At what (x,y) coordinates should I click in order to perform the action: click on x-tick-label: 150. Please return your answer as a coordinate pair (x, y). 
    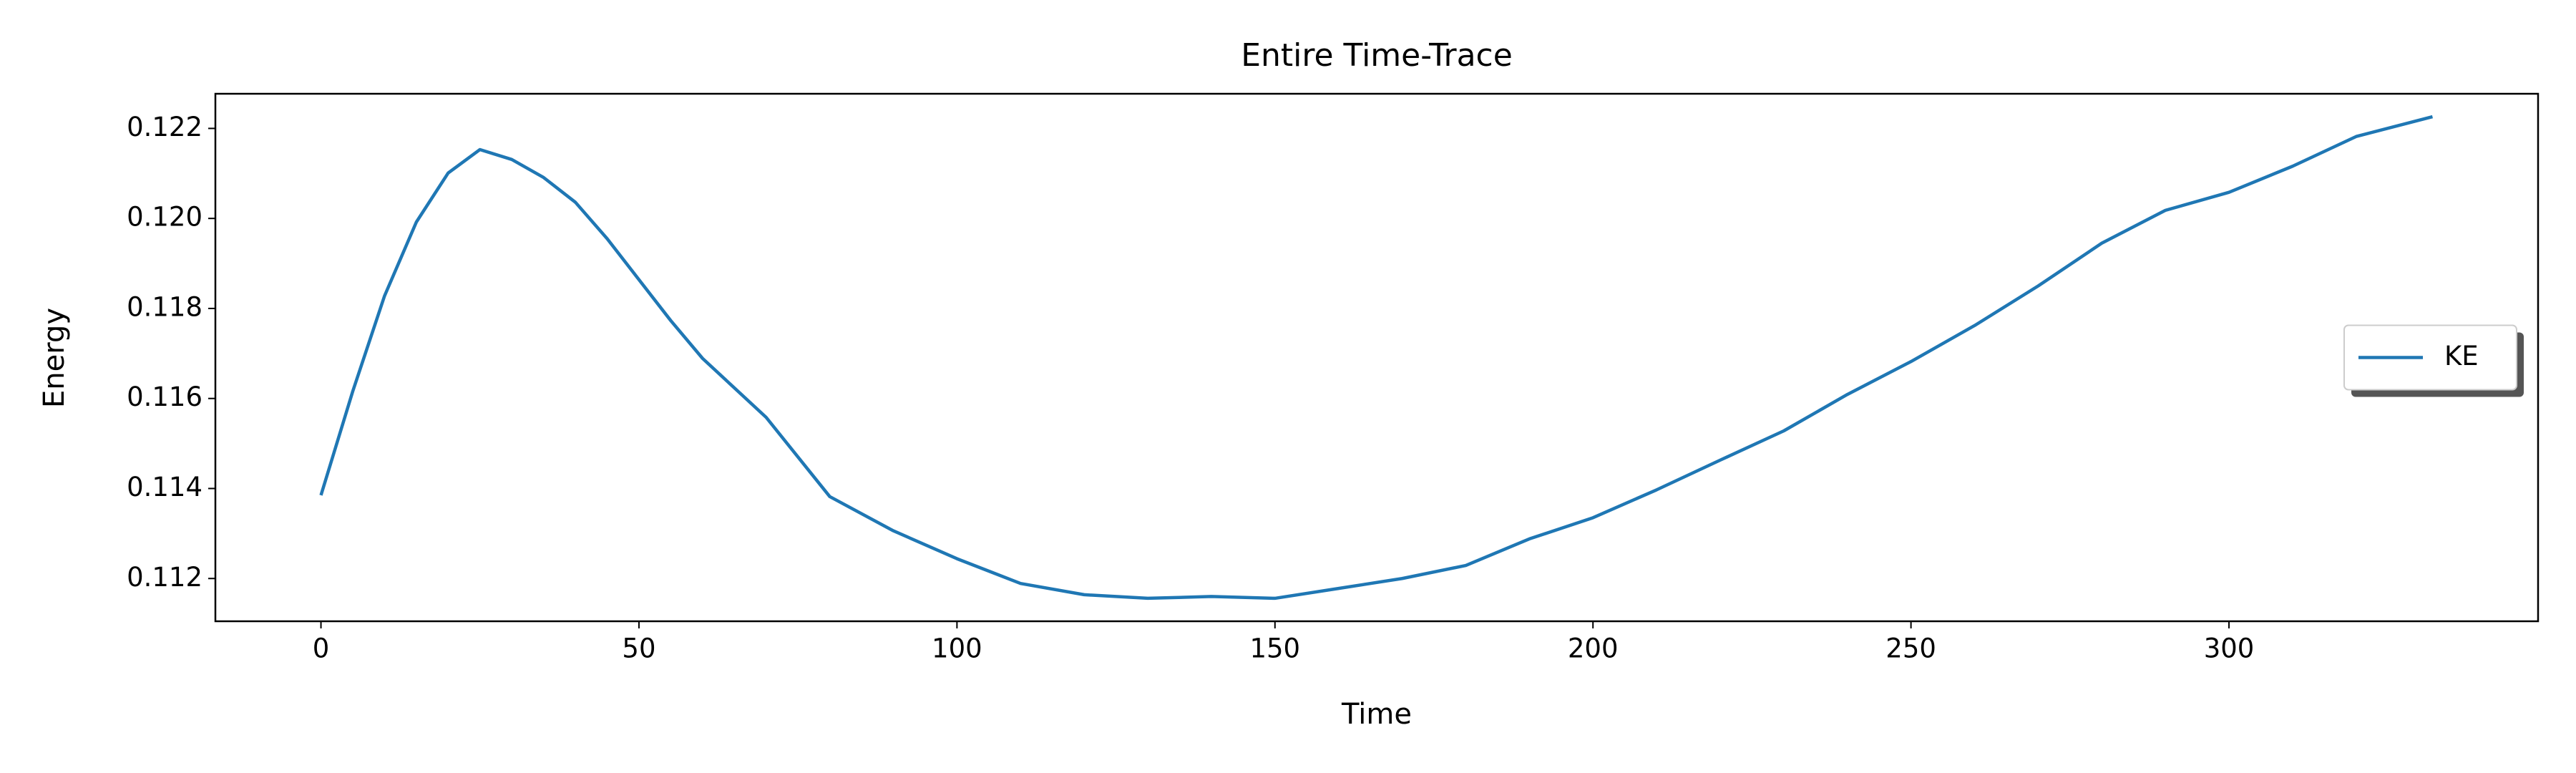
    Looking at the image, I should click on (1274, 648).